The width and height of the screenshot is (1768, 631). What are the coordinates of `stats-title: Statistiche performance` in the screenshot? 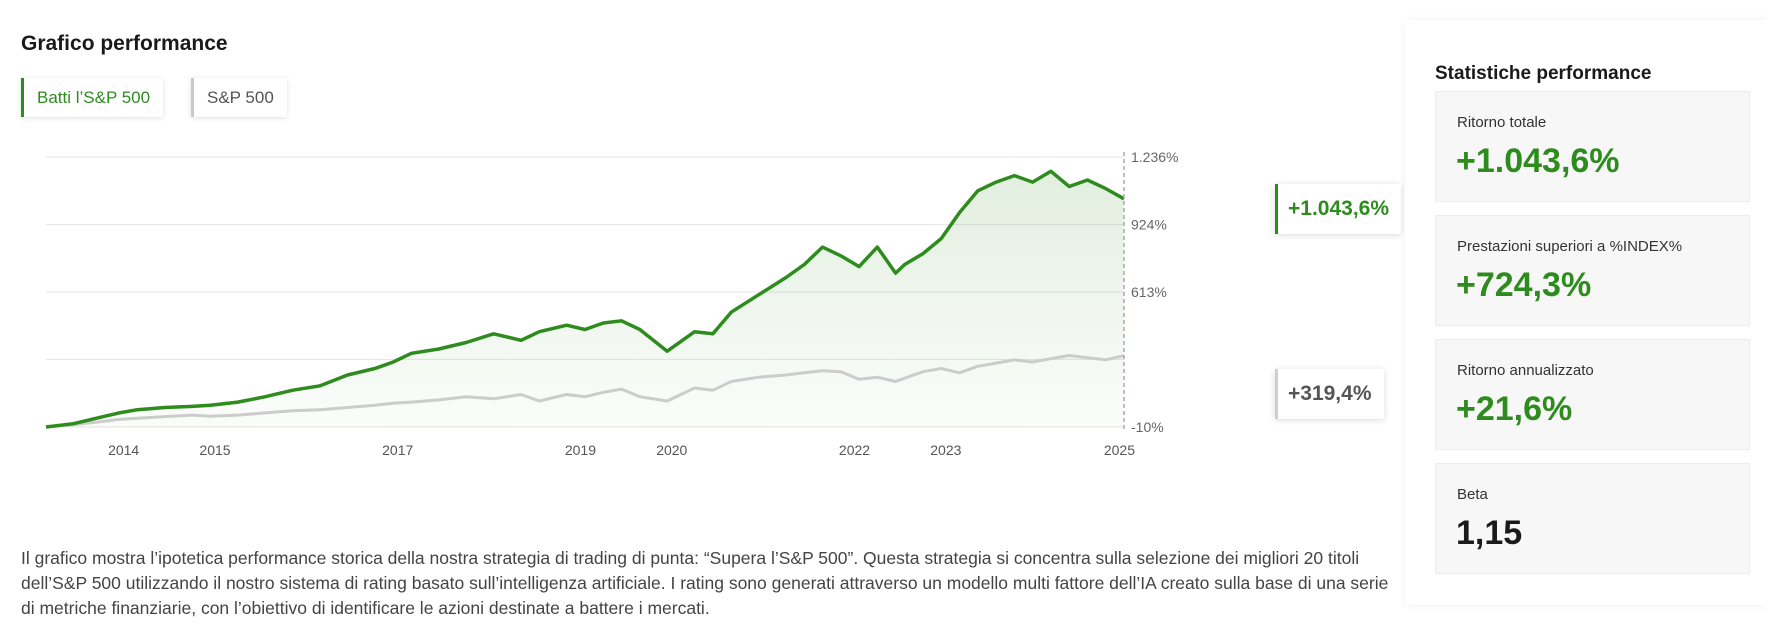 It's located at (1543, 73).